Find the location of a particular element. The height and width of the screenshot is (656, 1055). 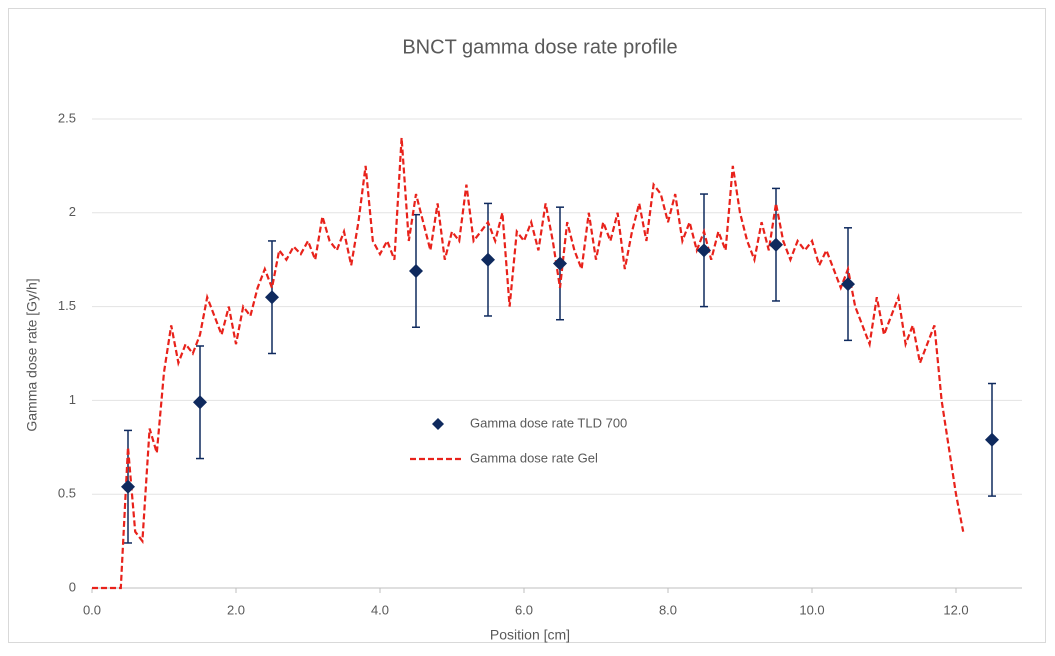

x-tick-label: 12.0 is located at coordinates (955, 609).